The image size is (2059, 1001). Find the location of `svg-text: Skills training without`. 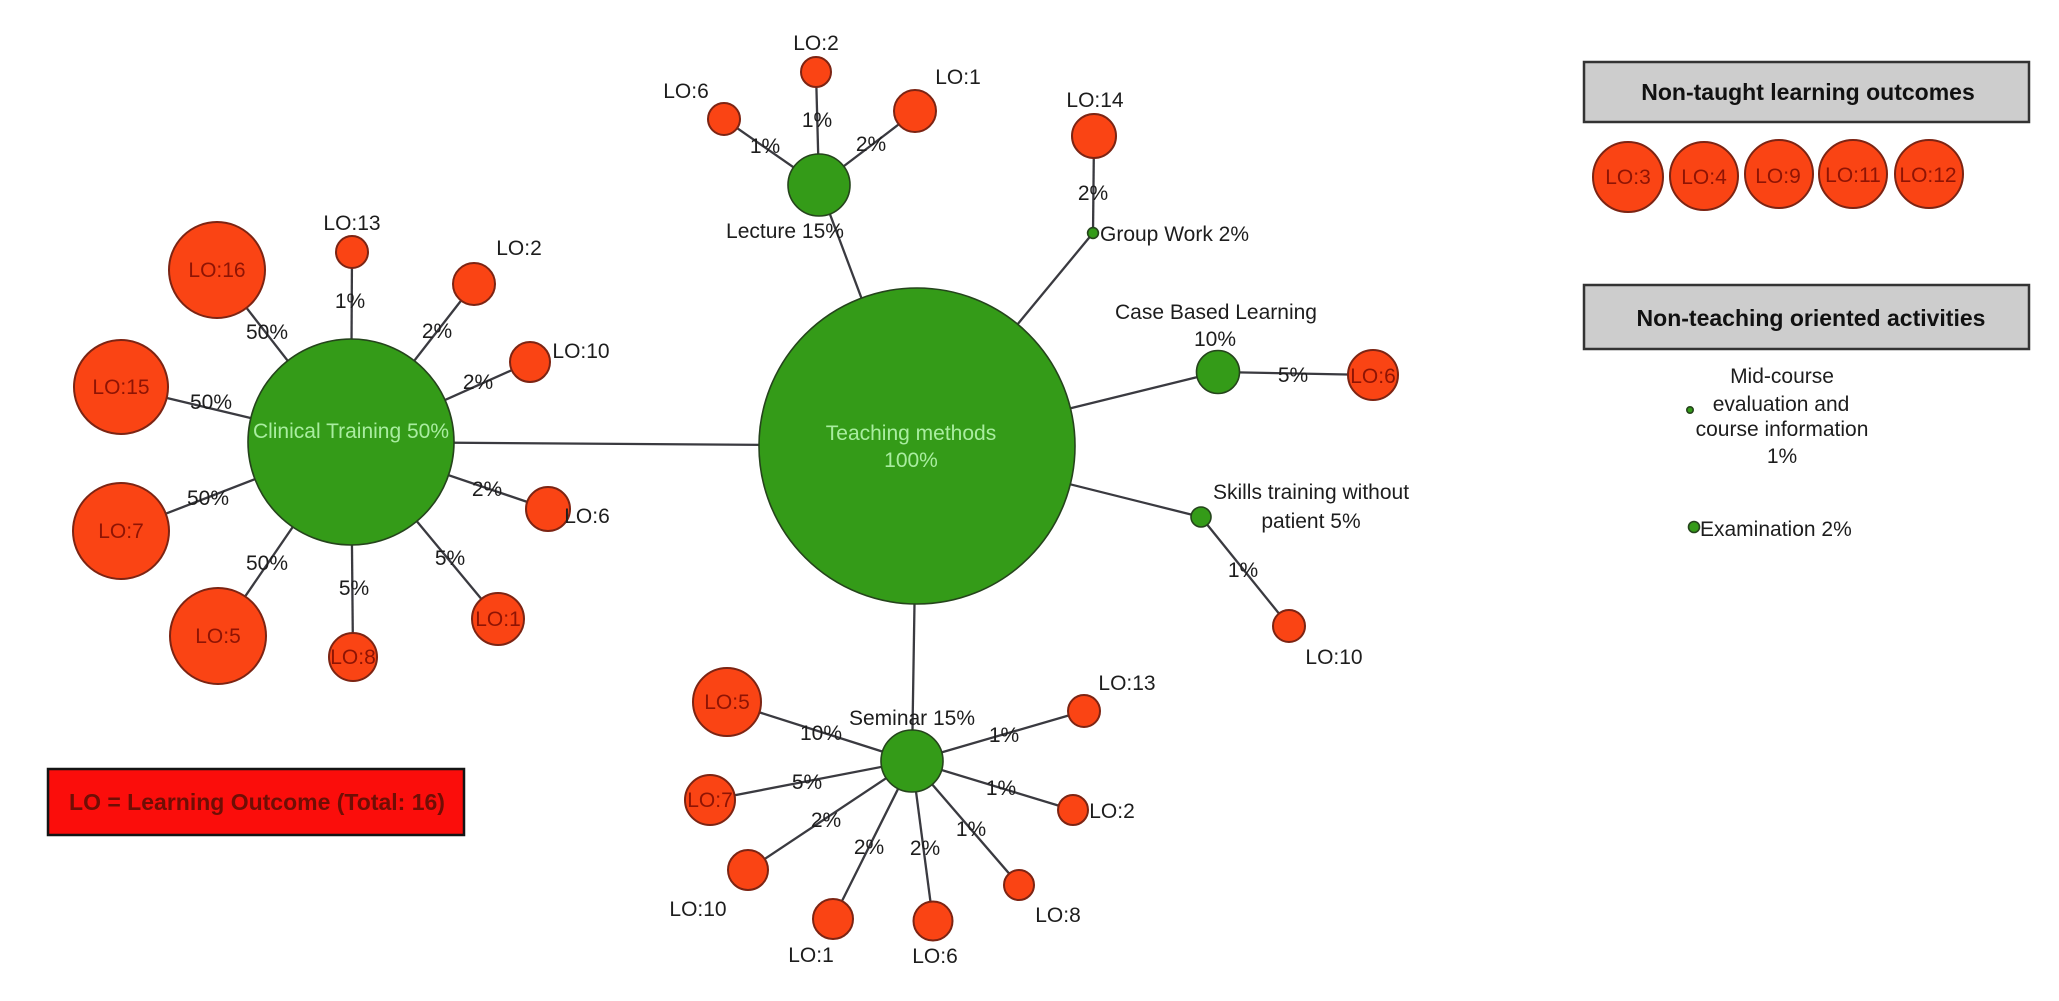

svg-text: Skills training without is located at coordinates (1311, 492).